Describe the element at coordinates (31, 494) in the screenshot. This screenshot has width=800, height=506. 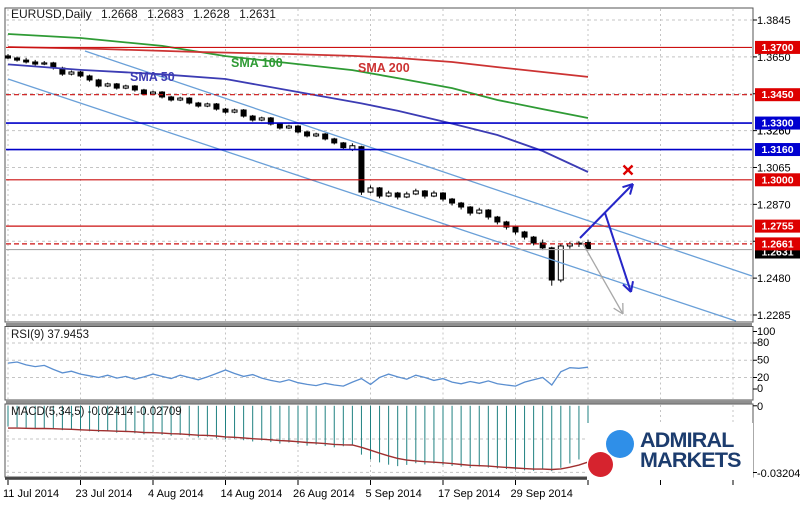
I see `date-tick-label: 11 Jul 2014` at that location.